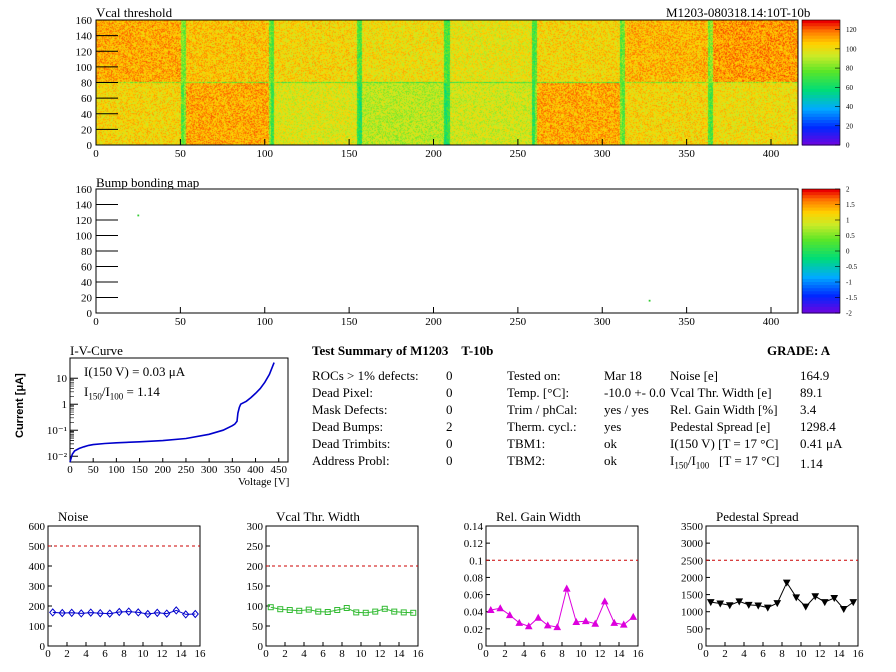 This screenshot has width=896, height=672. What do you see at coordinates (849, 314) in the screenshot?
I see `hm2-palette-label: -2` at bounding box center [849, 314].